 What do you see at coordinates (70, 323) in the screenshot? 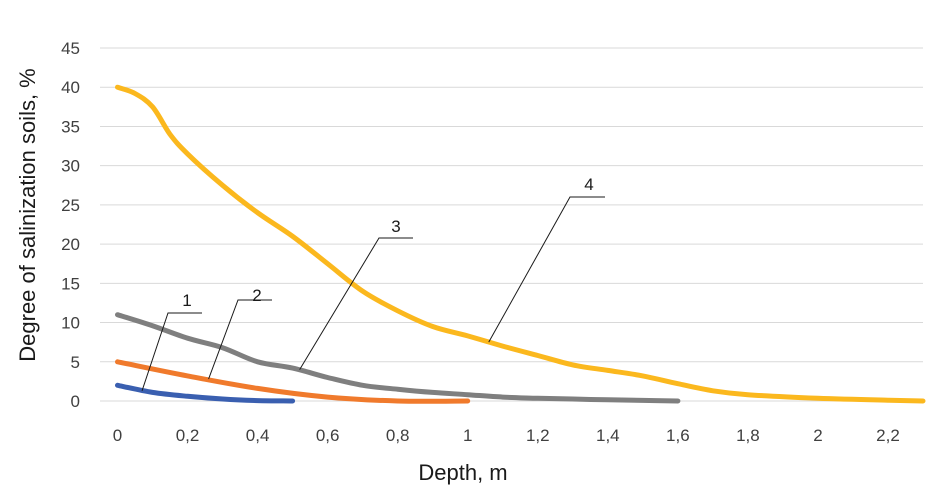
I see `y-tick-label: 10` at bounding box center [70, 323].